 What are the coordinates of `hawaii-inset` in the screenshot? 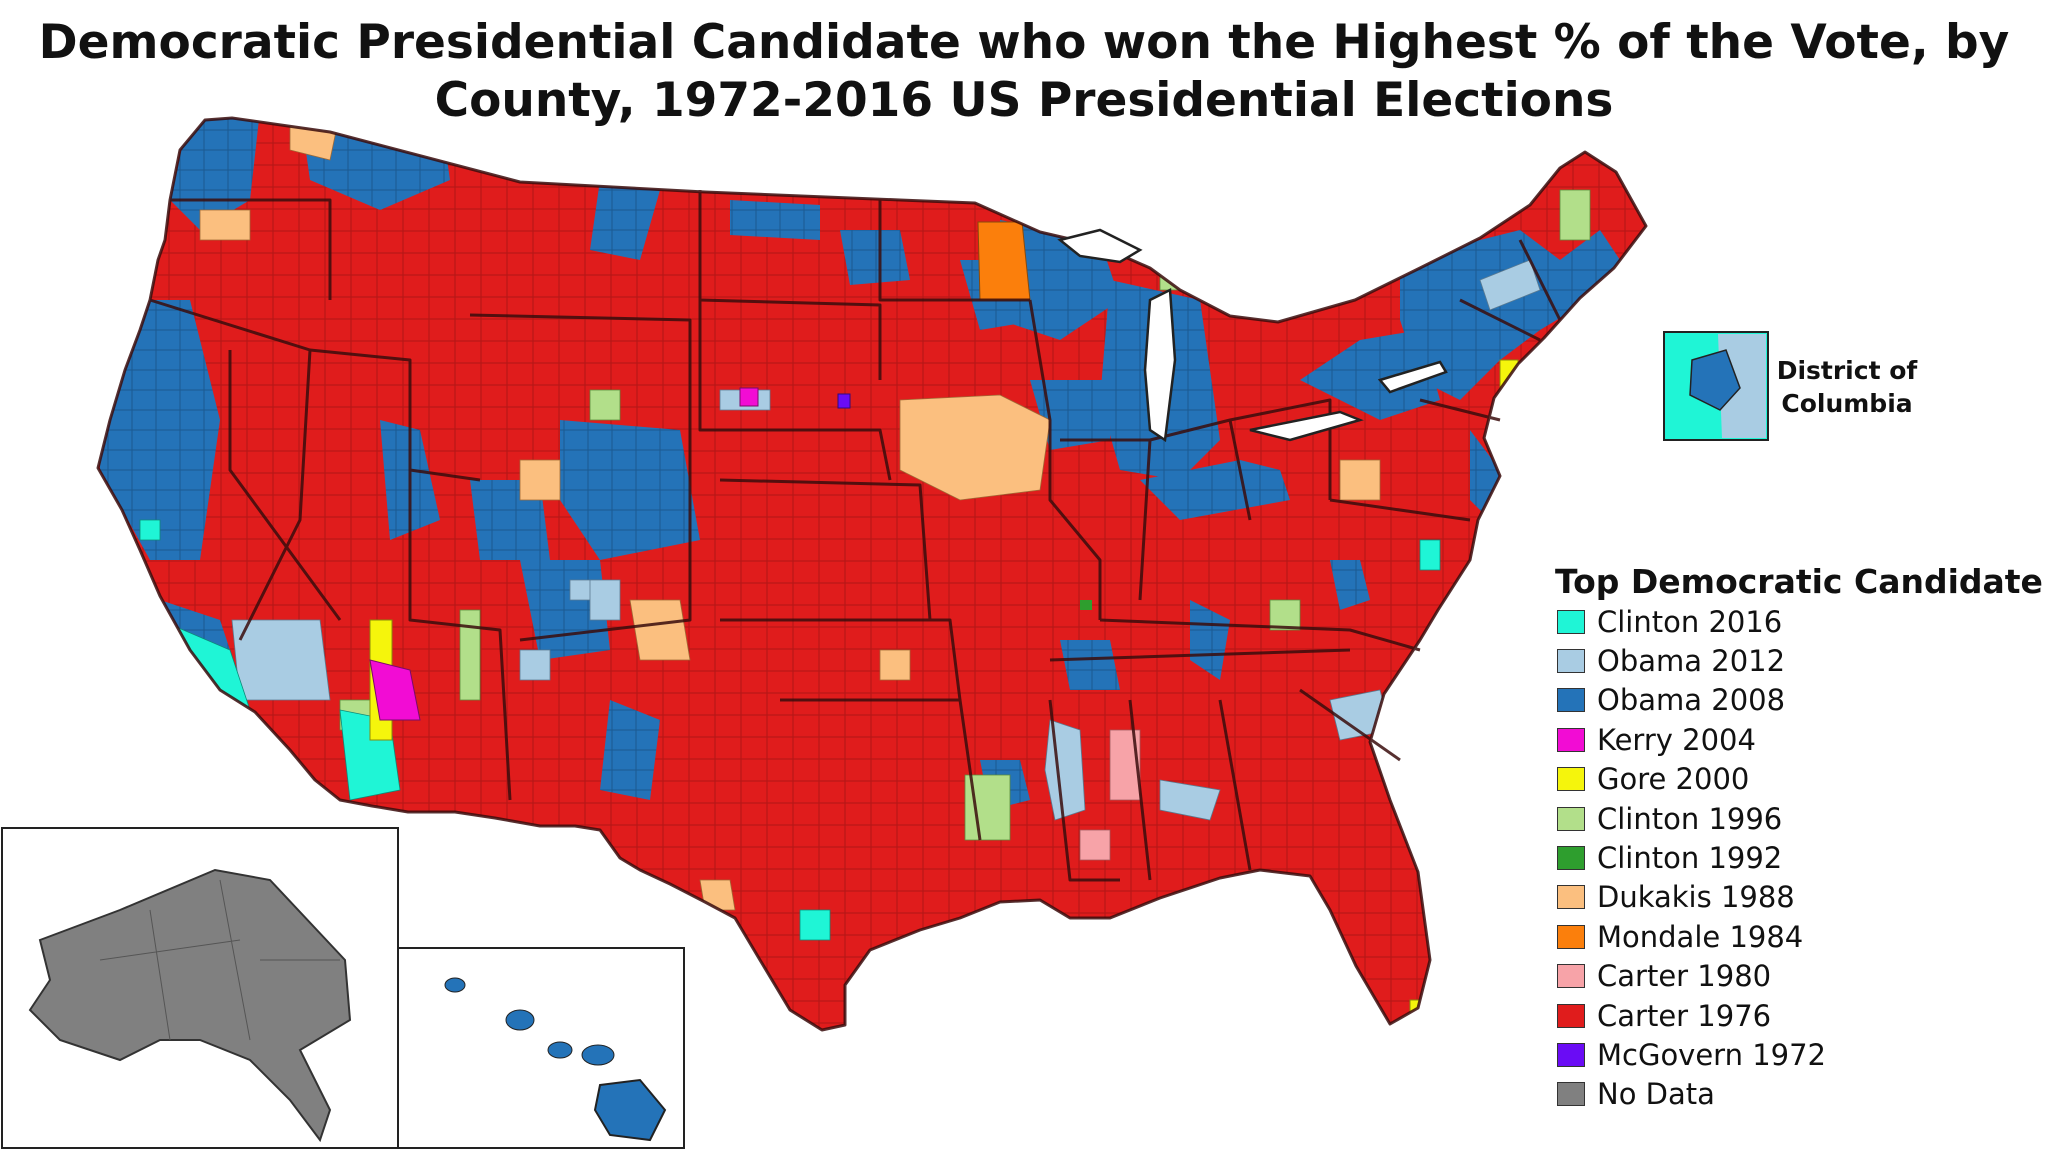 It's located at (541, 1048).